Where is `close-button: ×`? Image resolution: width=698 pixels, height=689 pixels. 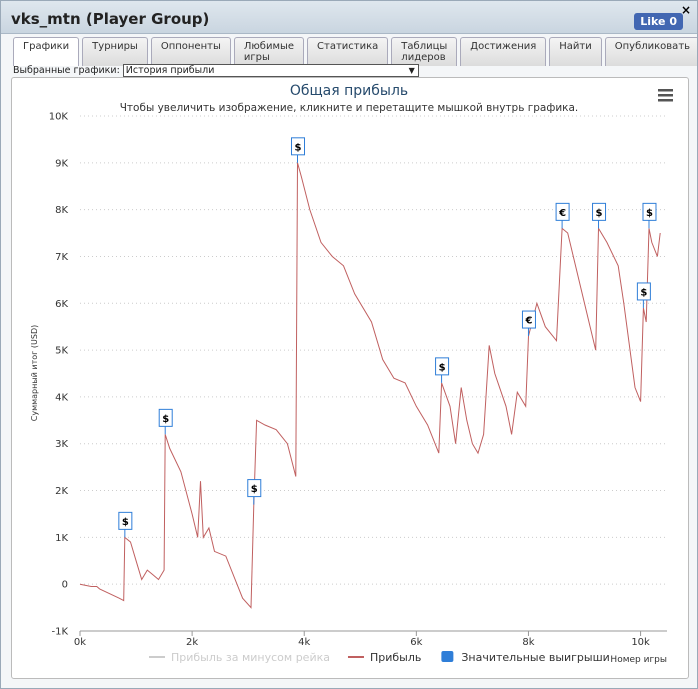 close-button: × is located at coordinates (685, 10).